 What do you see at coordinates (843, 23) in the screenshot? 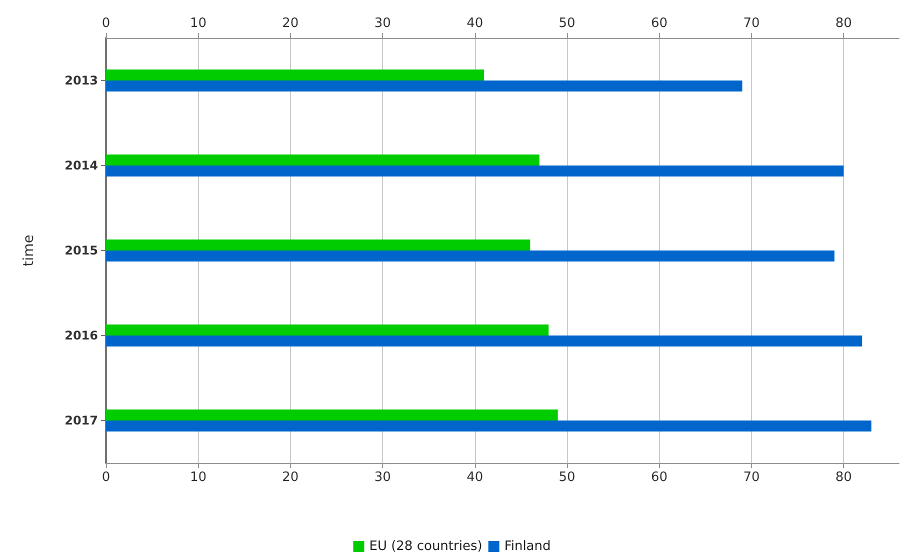
I see `x2-tick-label: 80` at bounding box center [843, 23].